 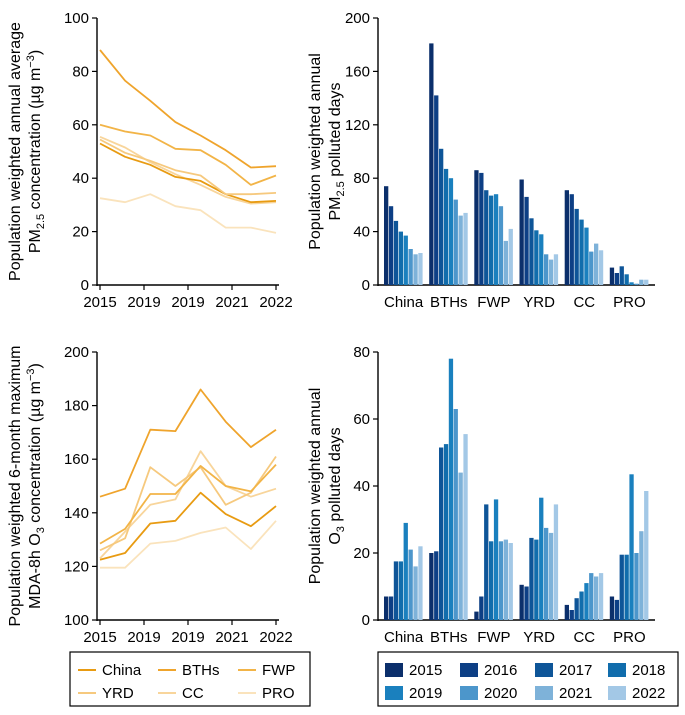 What do you see at coordinates (410, 267) in the screenshot?
I see `bar-china-2020` at bounding box center [410, 267].